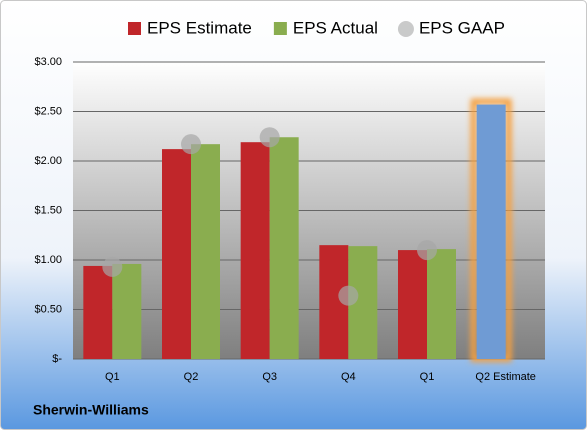  I want to click on footer: Sherwin-Williams, so click(91, 410).